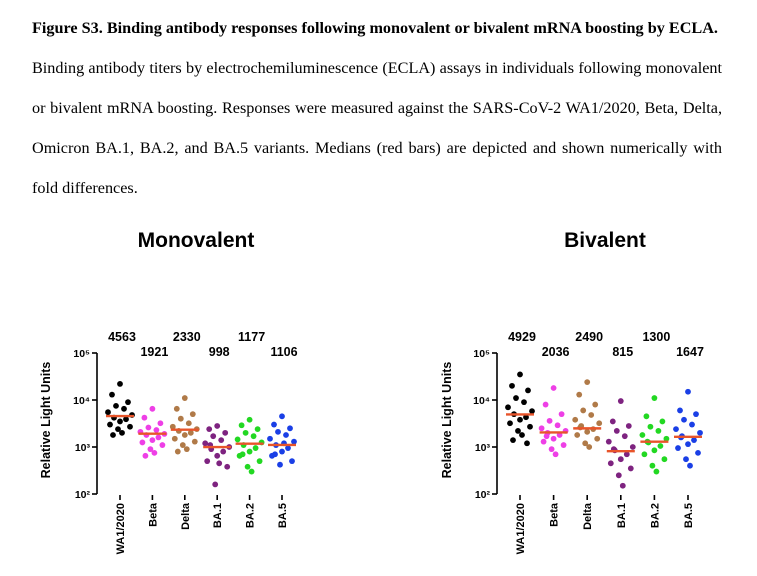 The height and width of the screenshot is (576, 757). I want to click on monovalent-median-label: 1106, so click(283, 352).